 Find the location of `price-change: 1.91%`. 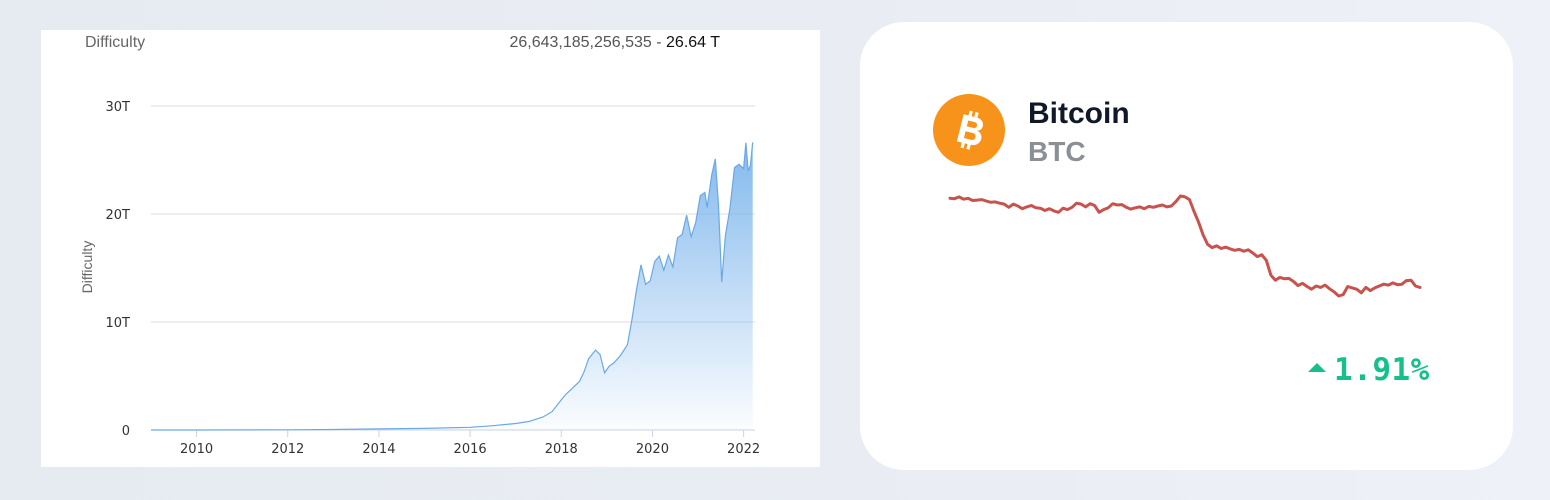

price-change: 1.91% is located at coordinates (1369, 370).